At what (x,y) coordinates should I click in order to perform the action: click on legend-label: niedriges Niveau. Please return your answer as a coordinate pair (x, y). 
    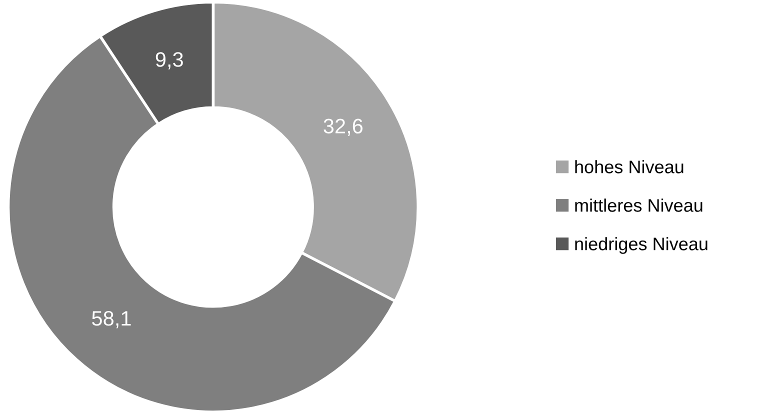
    Looking at the image, I should click on (641, 245).